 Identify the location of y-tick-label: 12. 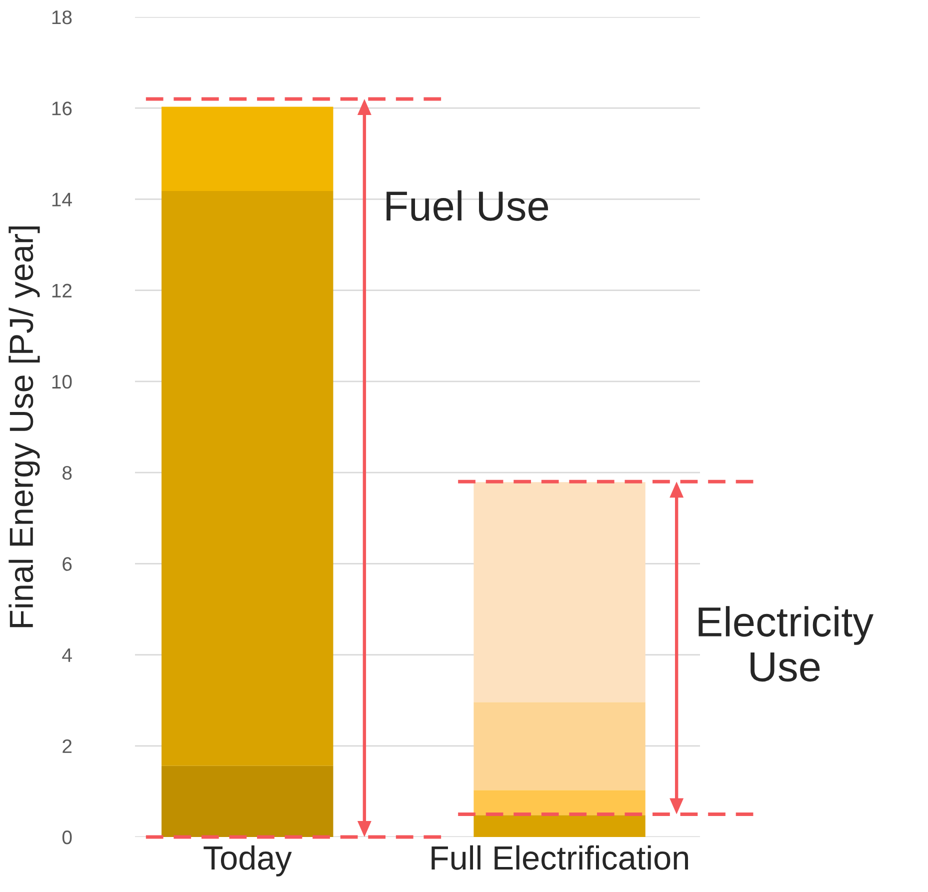
(62, 291).